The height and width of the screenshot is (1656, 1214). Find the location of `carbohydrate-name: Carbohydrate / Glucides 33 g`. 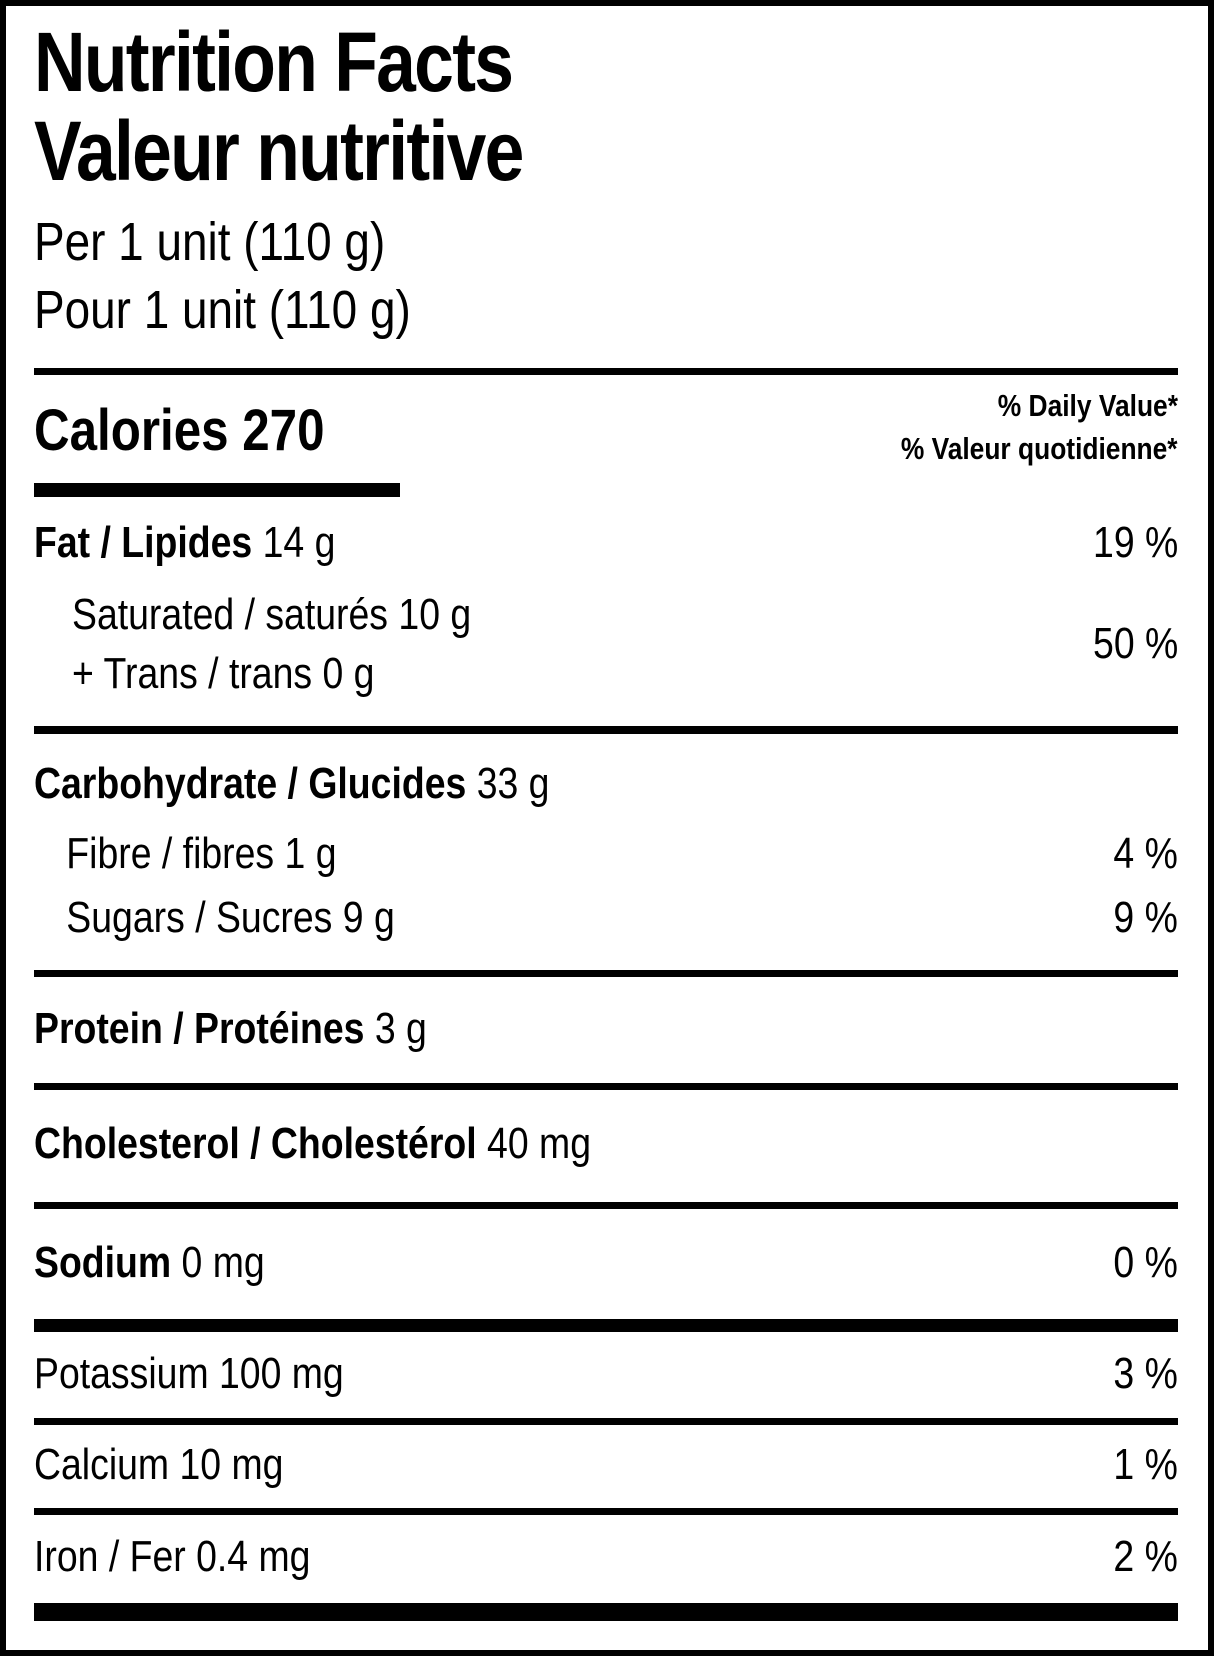

carbohydrate-name: Carbohydrate / Glucides 33 g is located at coordinates (291, 784).